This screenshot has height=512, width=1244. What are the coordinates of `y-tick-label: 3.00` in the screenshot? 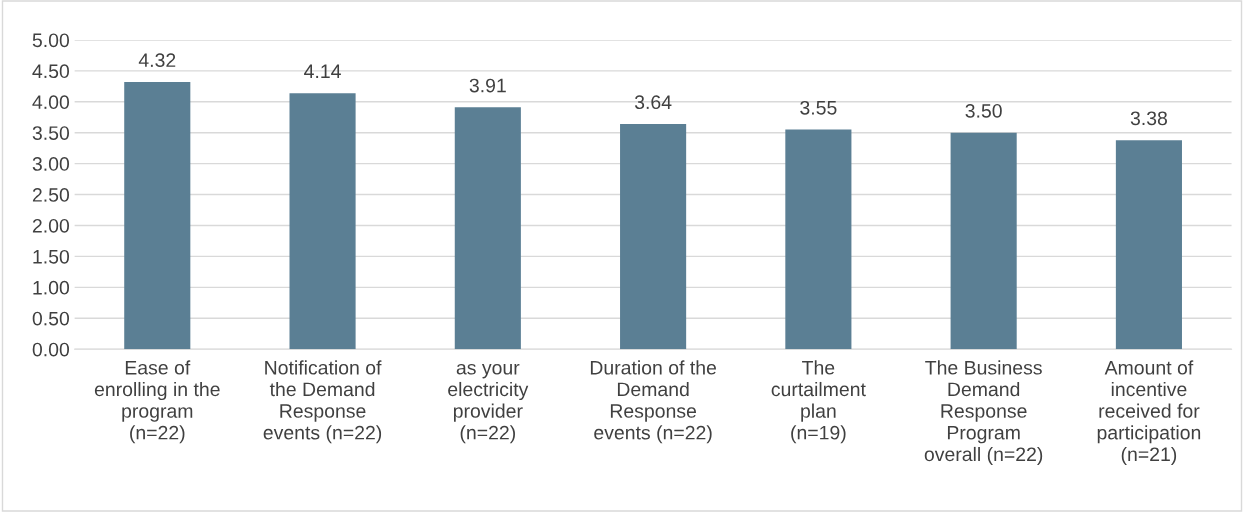 It's located at (51, 164).